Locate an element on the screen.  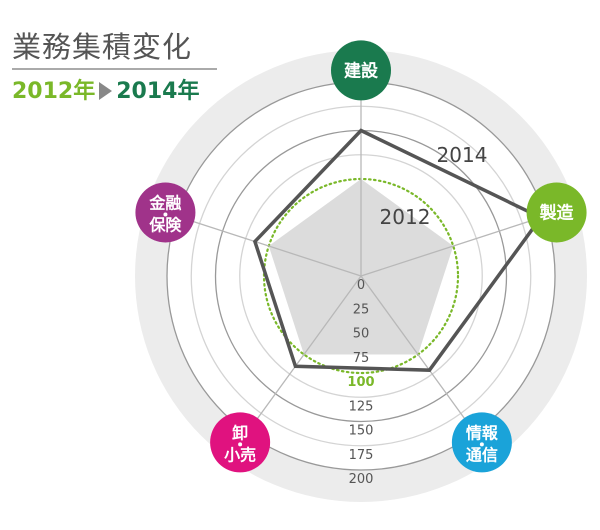
category-label: 建設 is located at coordinates (361, 70).